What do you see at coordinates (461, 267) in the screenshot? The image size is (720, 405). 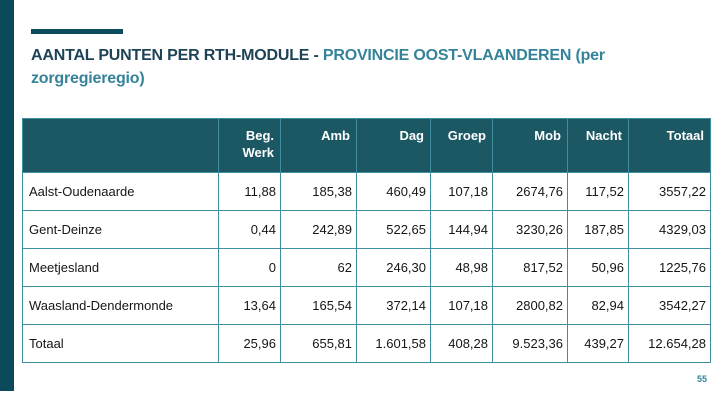 I see `cell-groep: 48,98` at bounding box center [461, 267].